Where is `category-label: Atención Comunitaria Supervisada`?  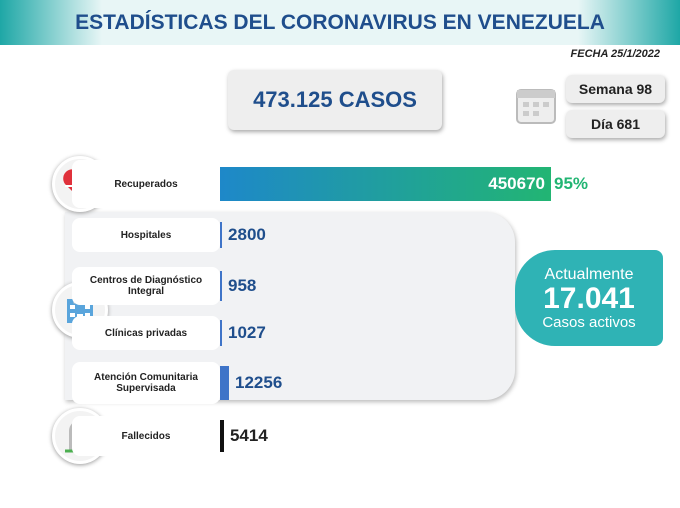
category-label: Atención Comunitaria Supervisada is located at coordinates (146, 383).